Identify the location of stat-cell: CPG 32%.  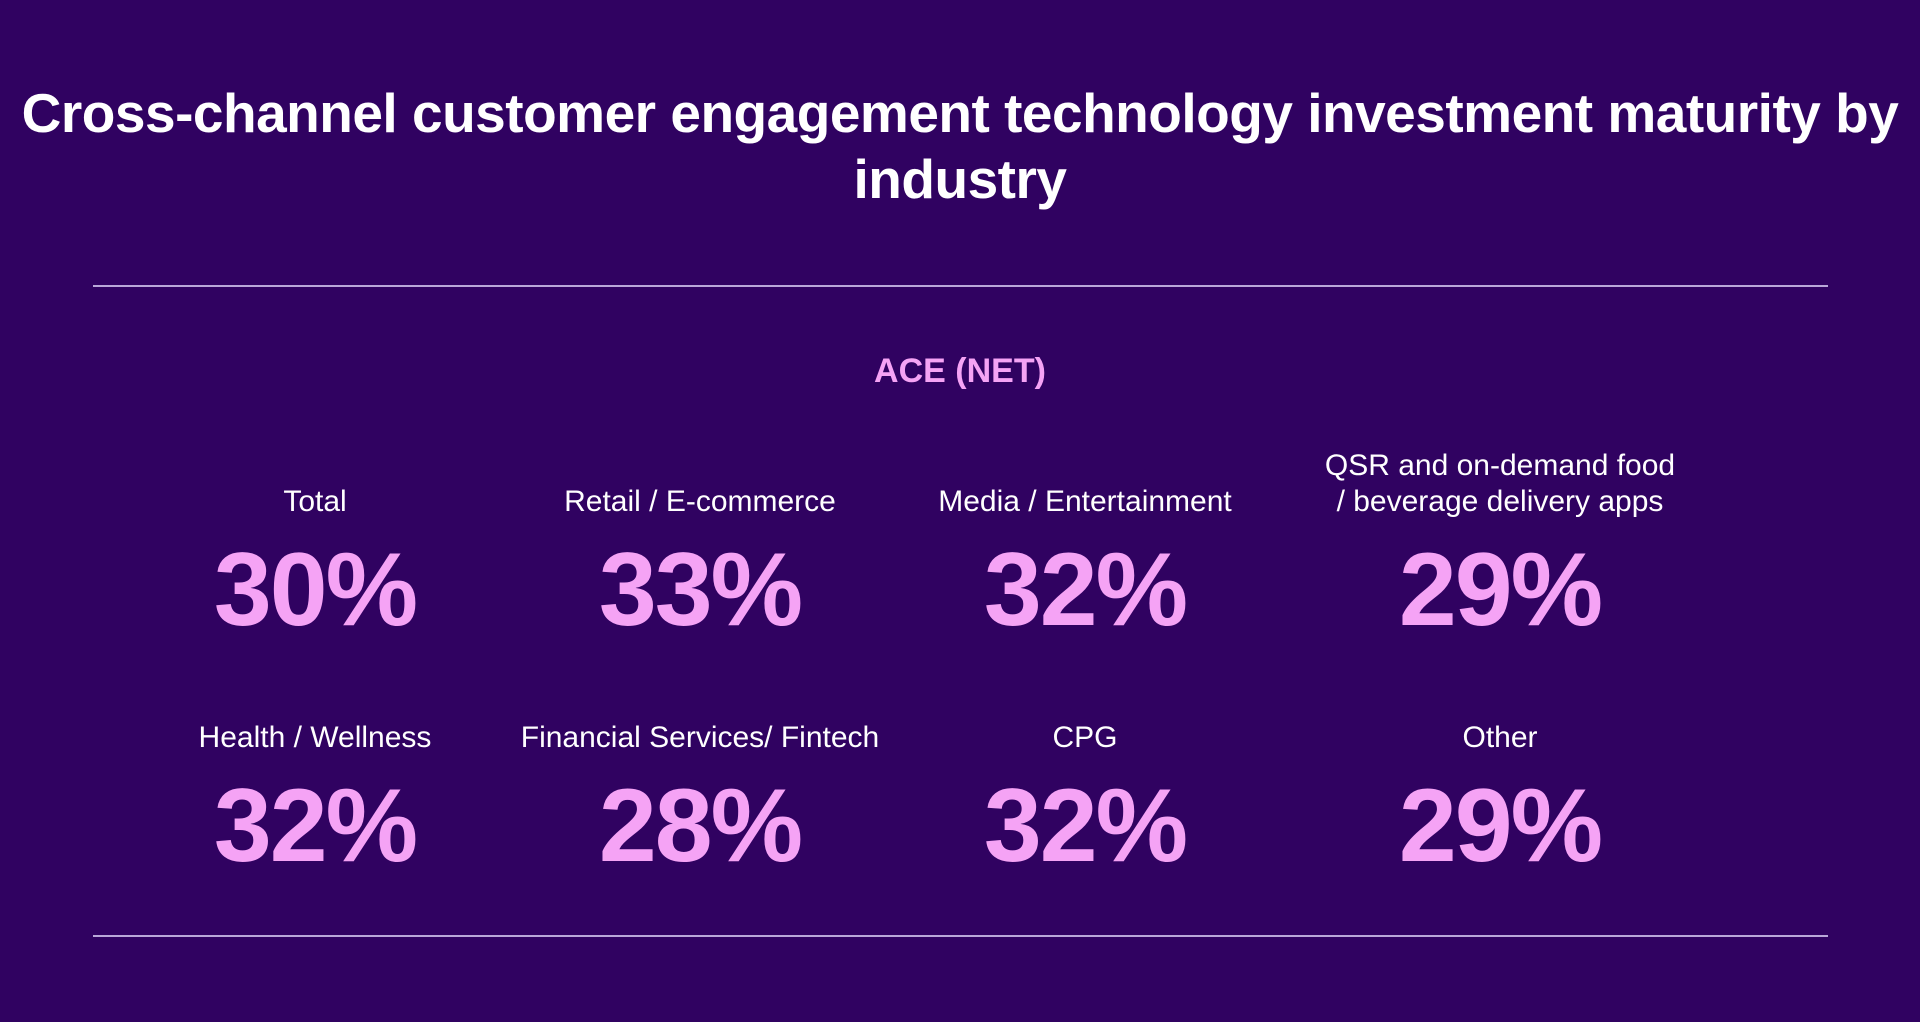
(1085, 771).